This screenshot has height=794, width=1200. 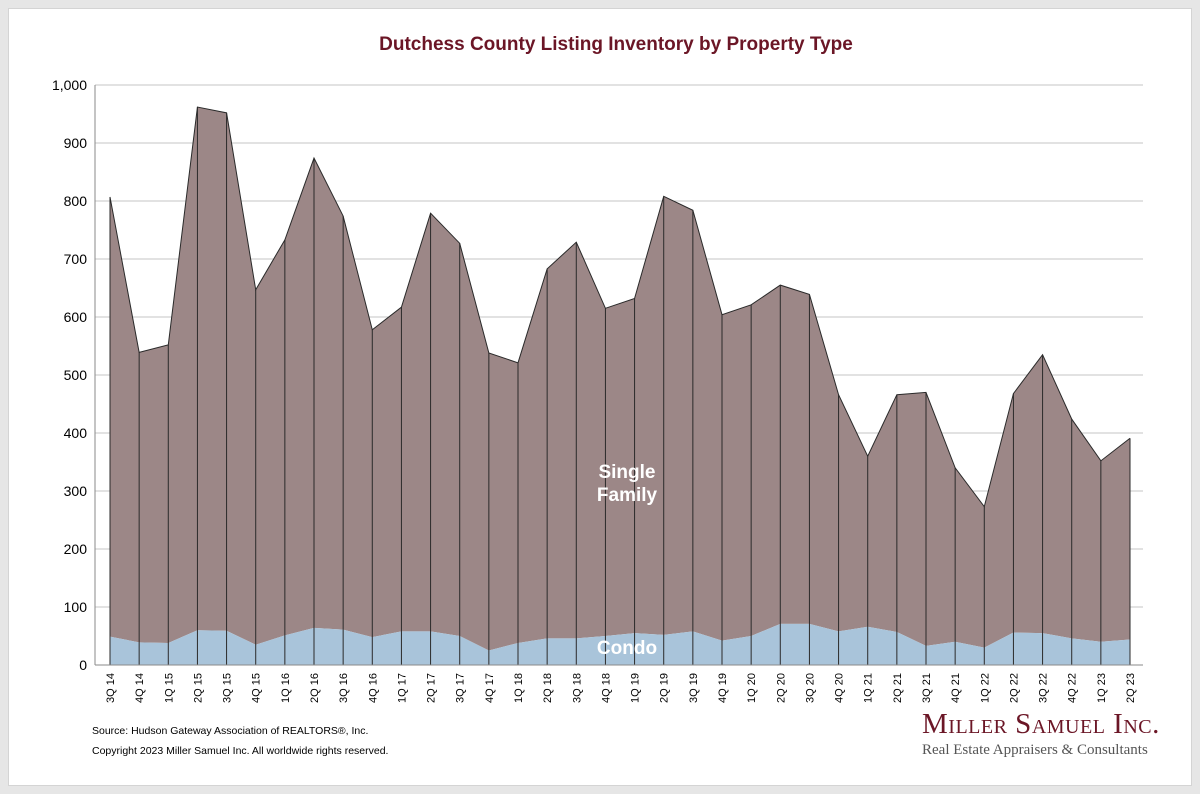 What do you see at coordinates (257, 688) in the screenshot?
I see `x-tick-label: 4Q 15` at bounding box center [257, 688].